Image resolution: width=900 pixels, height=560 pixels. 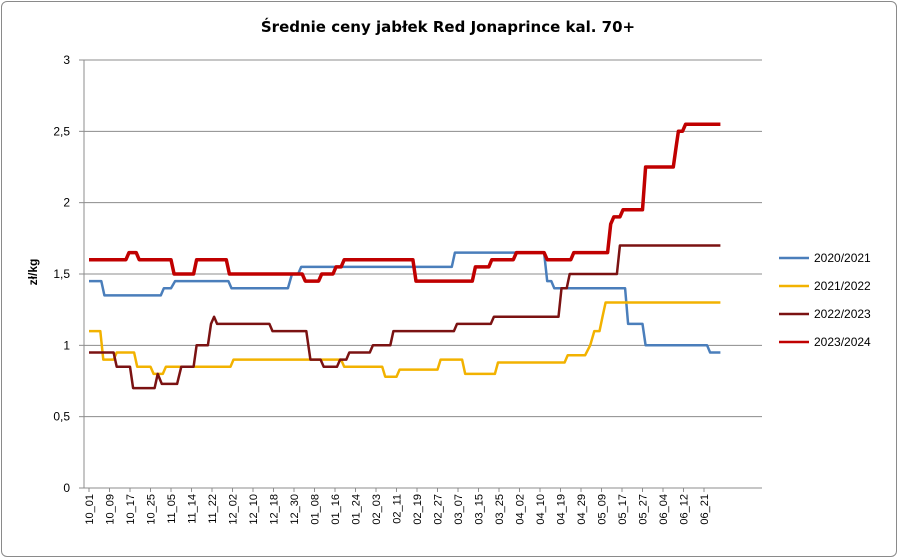 What do you see at coordinates (66, 60) in the screenshot?
I see `y-tick-label: 3` at bounding box center [66, 60].